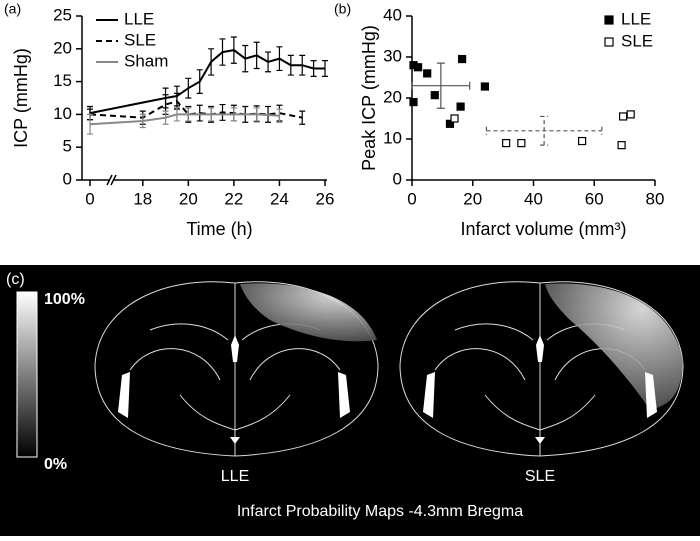  What do you see at coordinates (67, 146) in the screenshot?
I see `y-tick-label: 5` at bounding box center [67, 146].